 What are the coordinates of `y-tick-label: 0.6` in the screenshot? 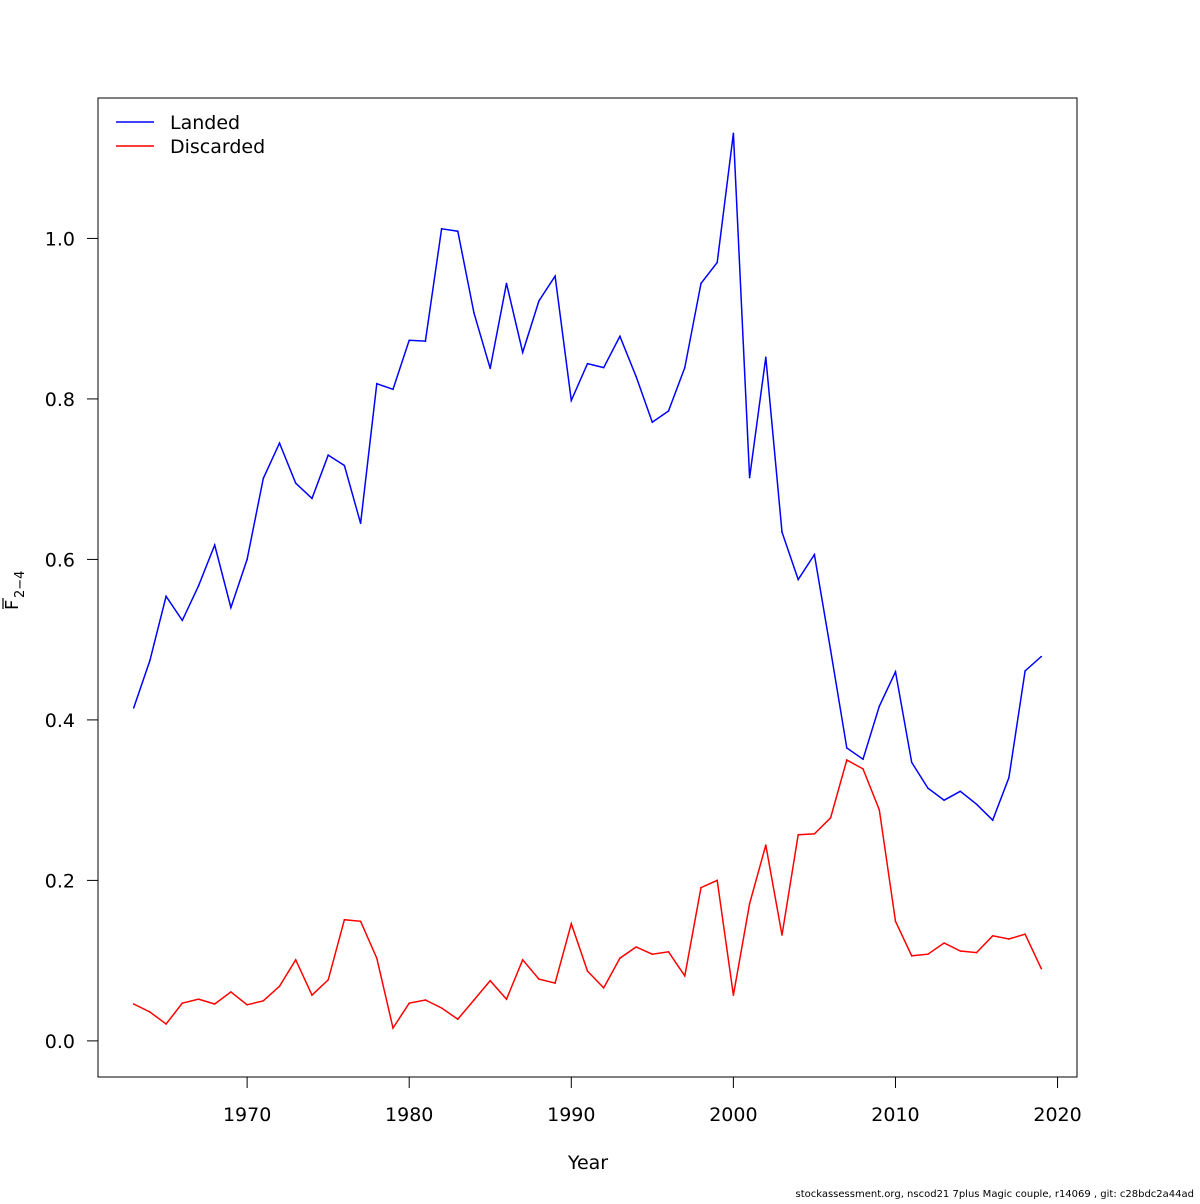 It's located at (60, 560).